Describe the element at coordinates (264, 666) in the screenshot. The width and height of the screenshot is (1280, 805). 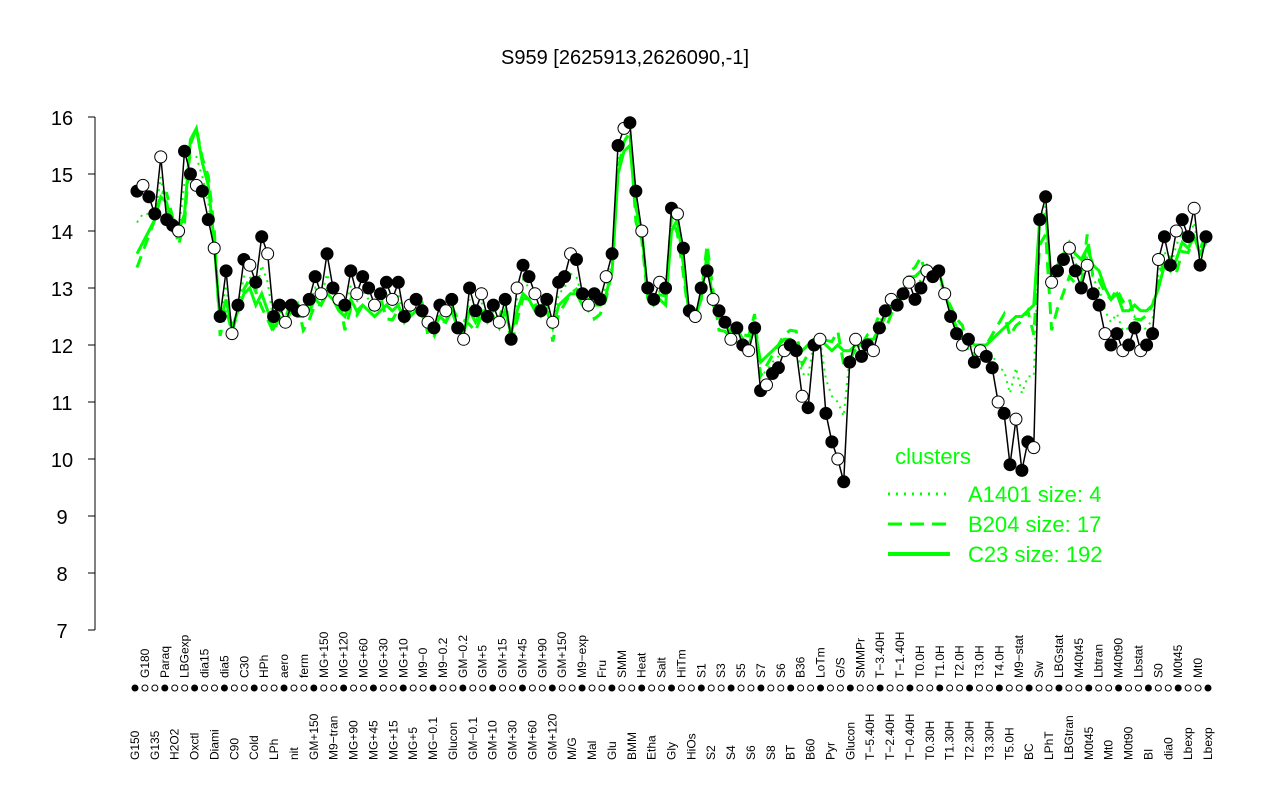
I see `x-tick-label: HPh` at that location.